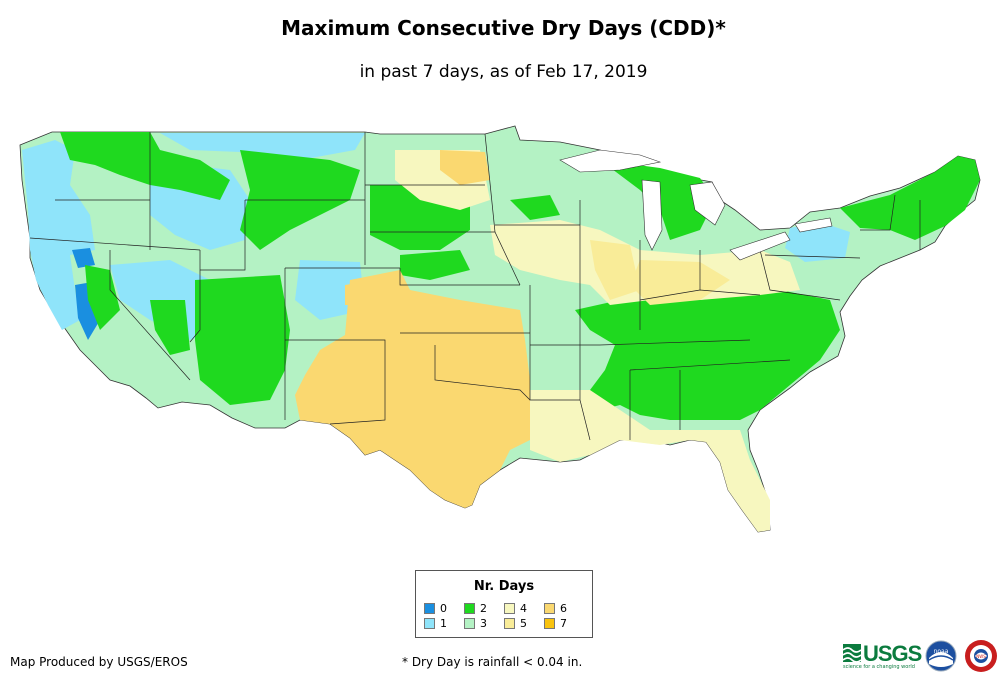 The width and height of the screenshot is (1007, 691). I want to click on cdd-1-day-pacific, so click(58, 235).